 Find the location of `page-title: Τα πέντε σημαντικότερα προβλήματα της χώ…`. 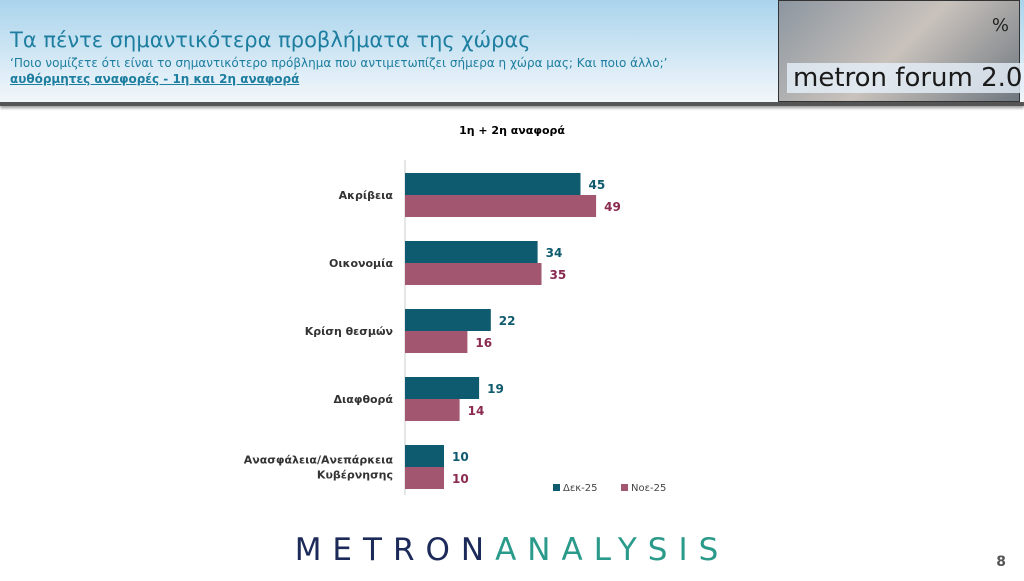

page-title: Τα πέντε σημαντικότερα προβλήματα της χώ… is located at coordinates (270, 40).